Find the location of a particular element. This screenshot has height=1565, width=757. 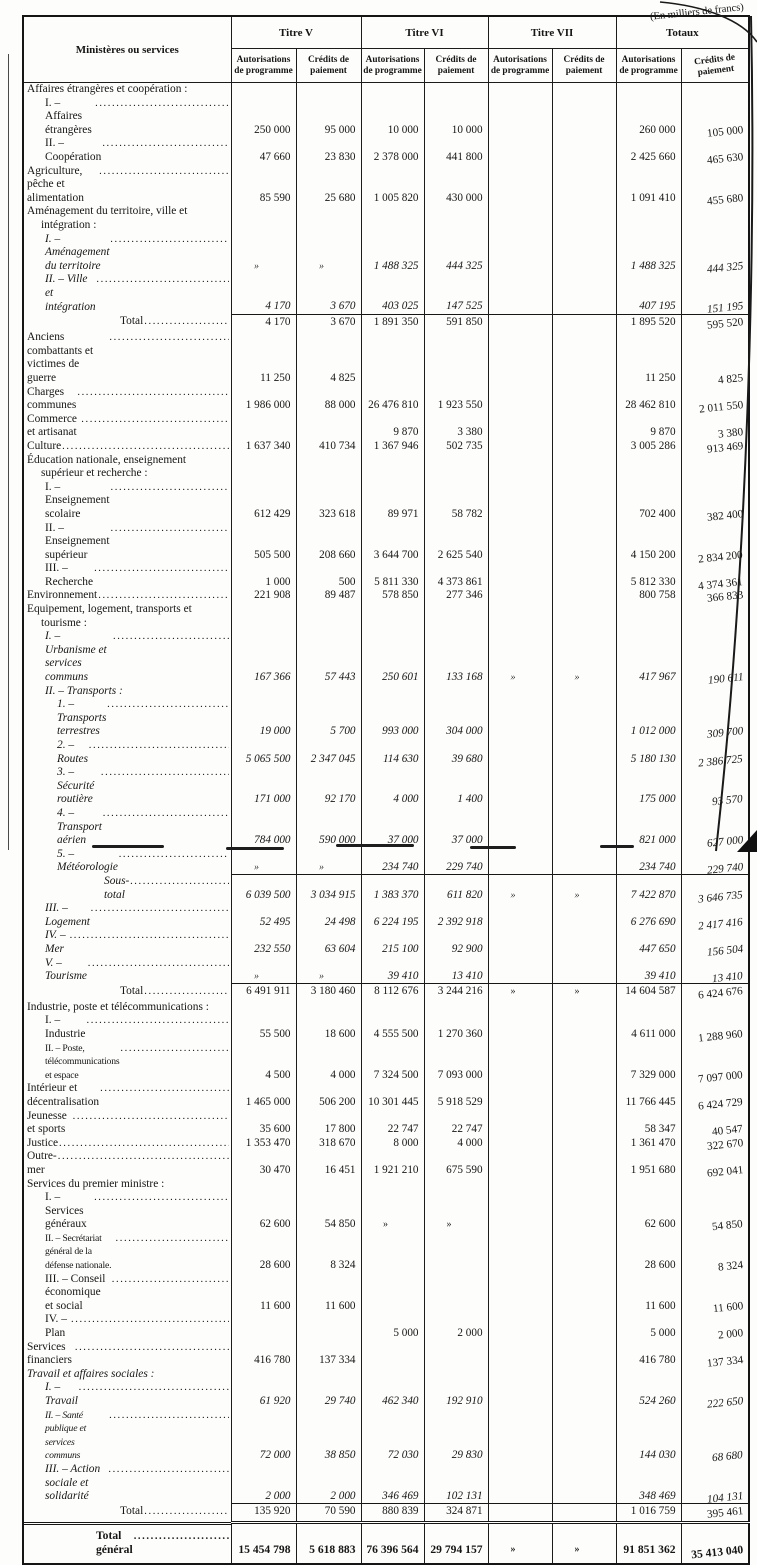

cell: 114 630 is located at coordinates (392, 753).